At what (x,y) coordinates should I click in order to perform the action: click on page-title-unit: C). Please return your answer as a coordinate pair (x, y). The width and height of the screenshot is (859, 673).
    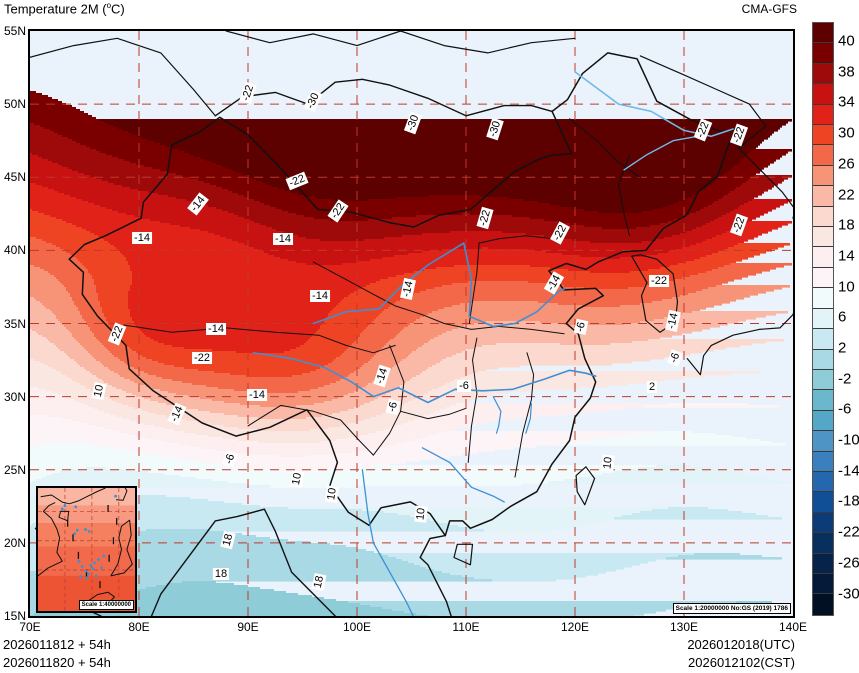
    Looking at the image, I should click on (118, 9).